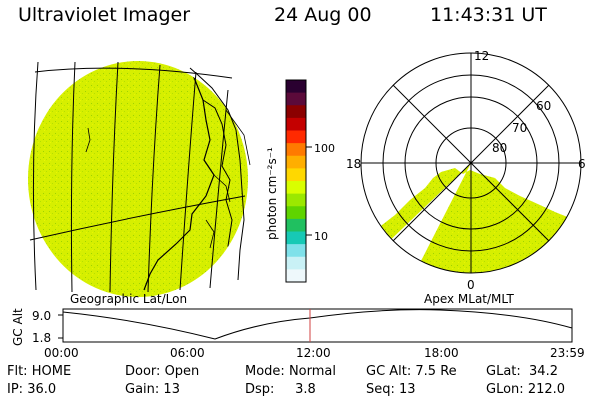  Describe the element at coordinates (42, 389) in the screenshot. I see `ip-value: 36.0` at that location.